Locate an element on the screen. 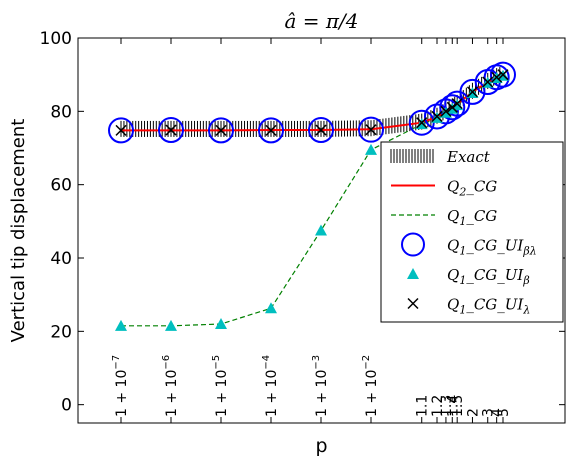 The height and width of the screenshot is (467, 582). svg-text: 1 + 10−2 is located at coordinates (370, 386).